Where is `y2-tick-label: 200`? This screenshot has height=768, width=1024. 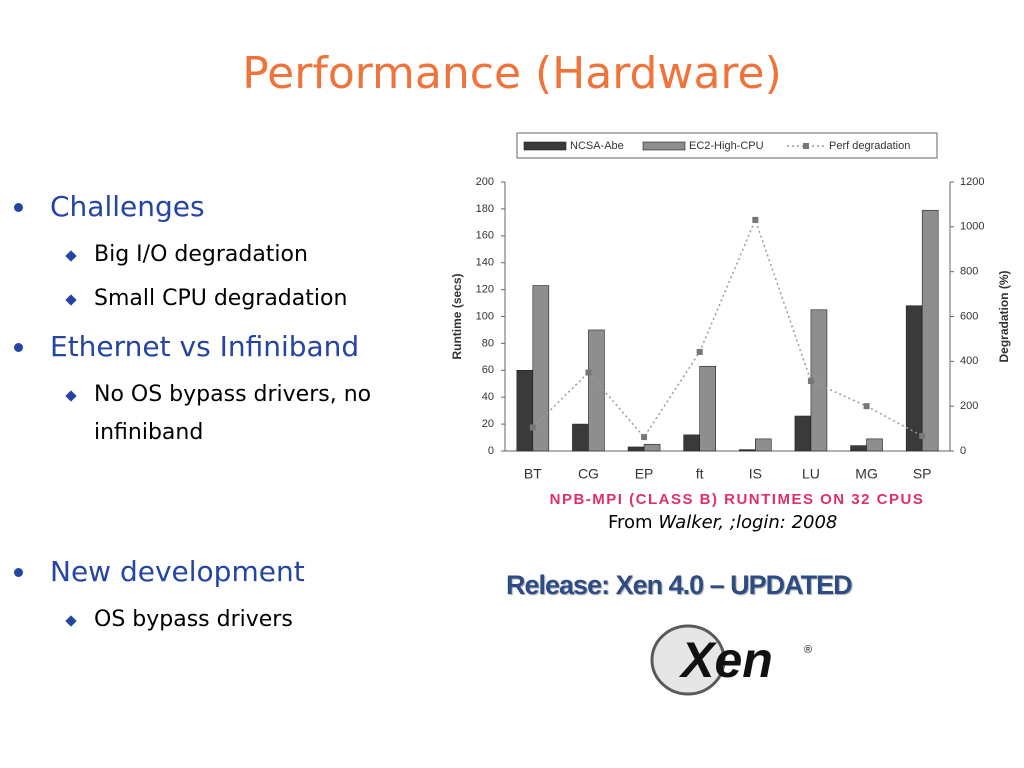
y2-tick-label: 200 is located at coordinates (969, 406).